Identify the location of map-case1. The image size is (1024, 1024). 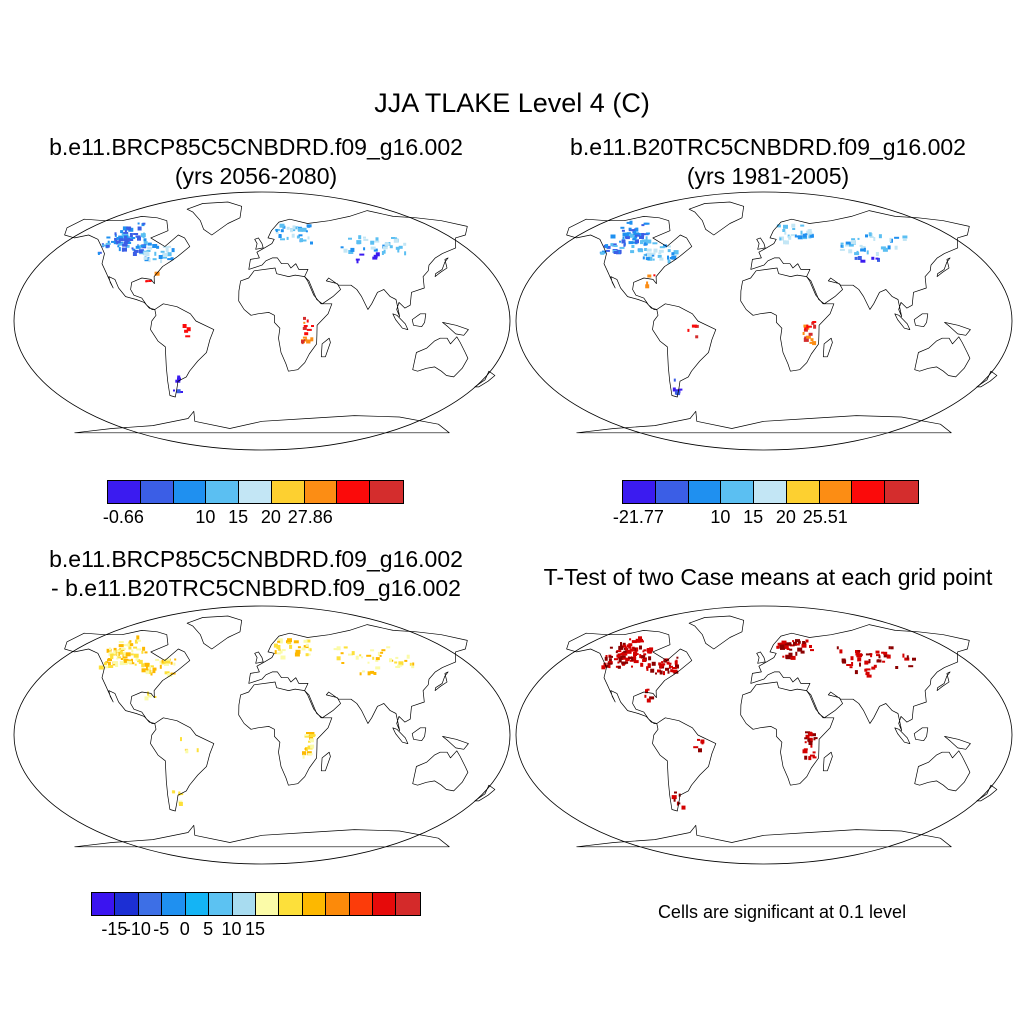
(262, 321).